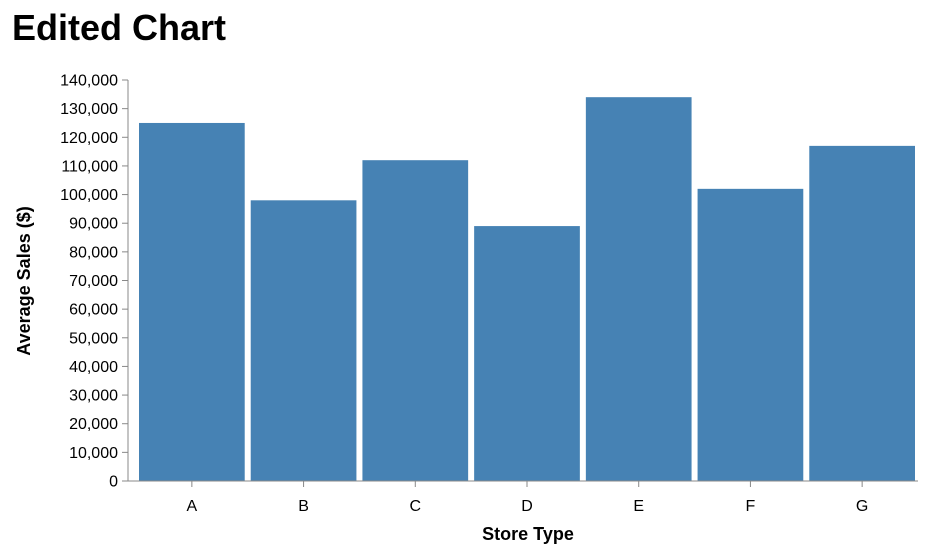  Describe the element at coordinates (93, 453) in the screenshot. I see `y-tick-label: 10,000` at that location.